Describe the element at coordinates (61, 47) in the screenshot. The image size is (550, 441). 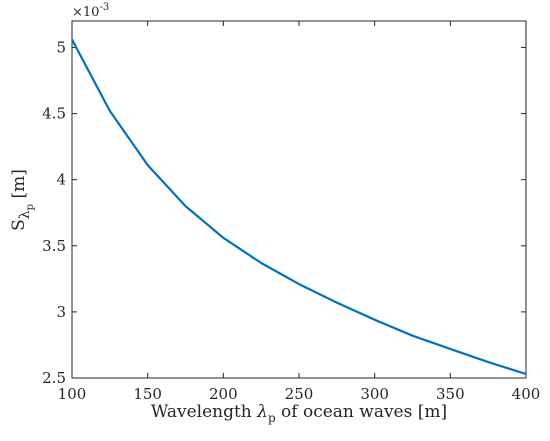
I see `y-tick-label: 5` at that location.